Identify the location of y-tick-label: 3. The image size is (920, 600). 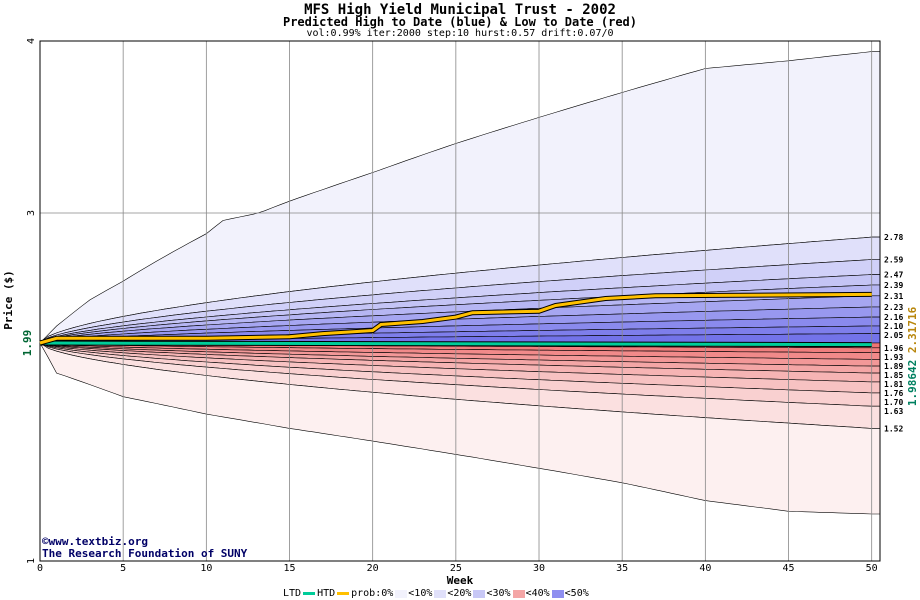
(31, 213).